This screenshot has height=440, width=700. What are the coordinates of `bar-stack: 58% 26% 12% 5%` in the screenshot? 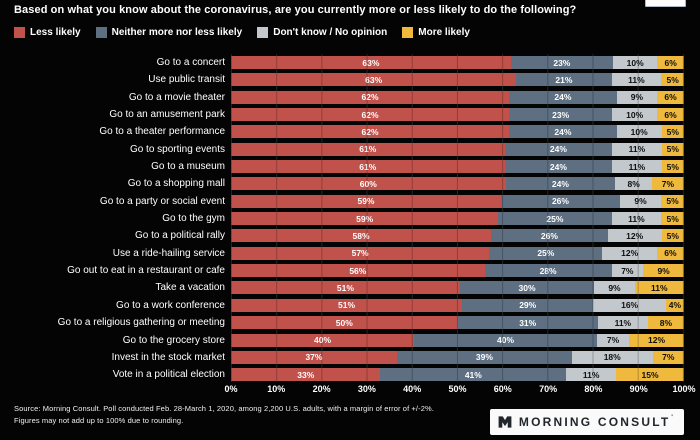 It's located at (457, 236).